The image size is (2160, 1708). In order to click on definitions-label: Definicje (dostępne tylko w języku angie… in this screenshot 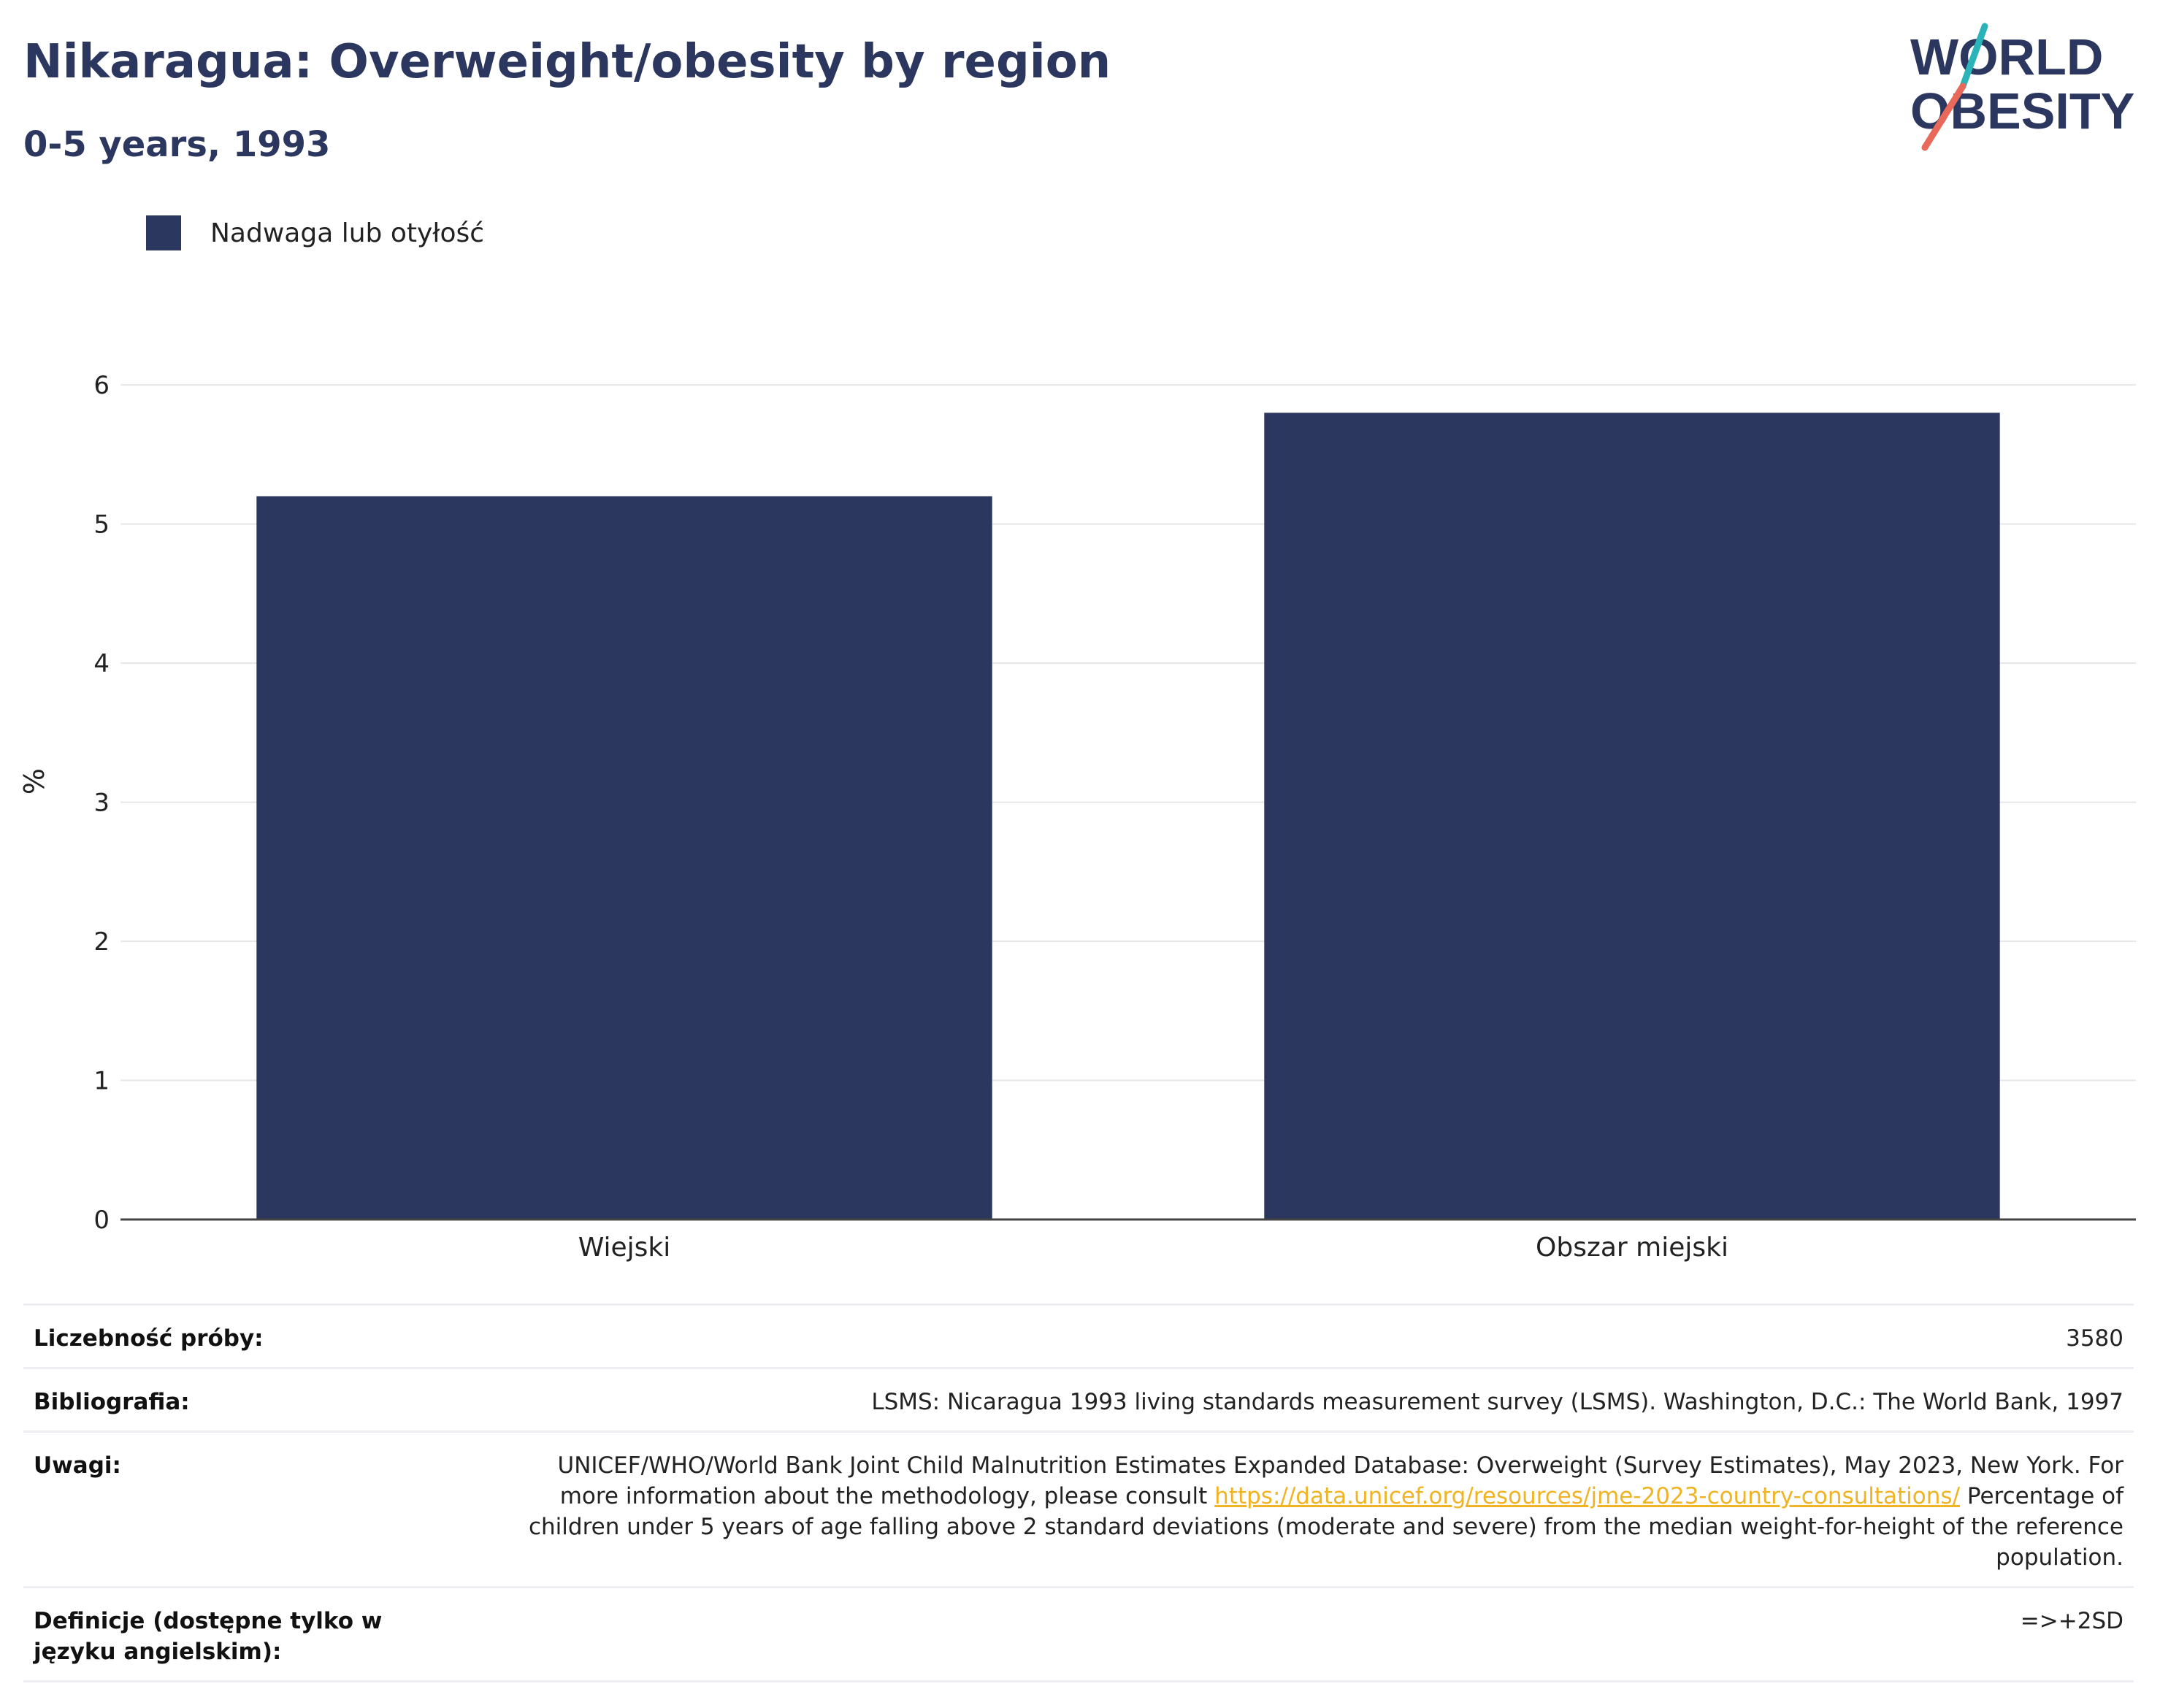, I will do `click(209, 1636)`.